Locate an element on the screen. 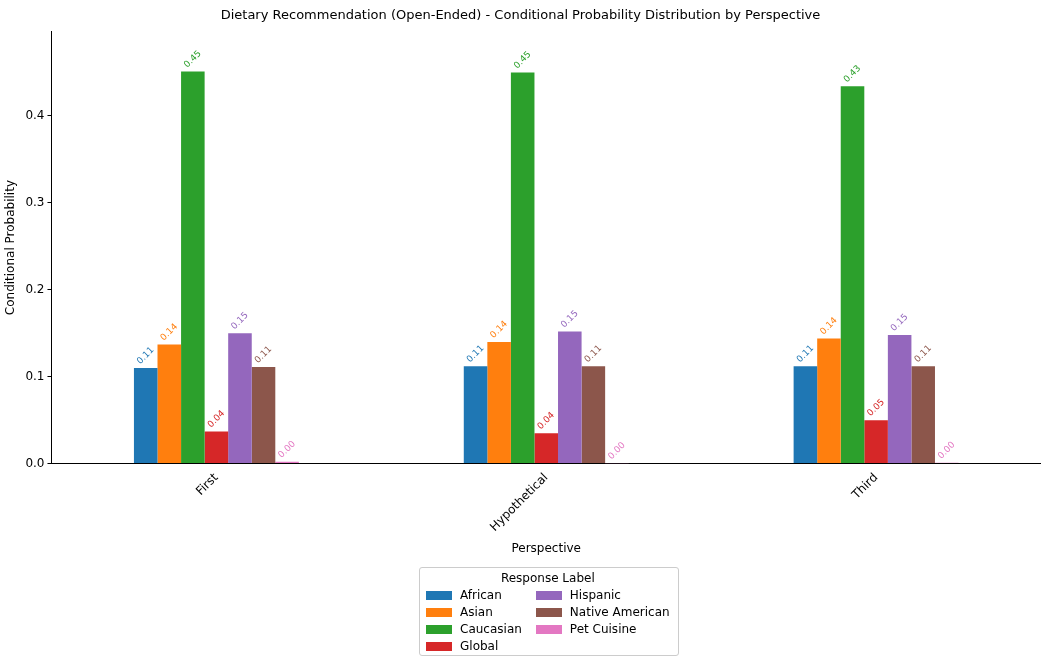 The width and height of the screenshot is (1041, 663). legend-label: Pet Cuisine is located at coordinates (603, 629).